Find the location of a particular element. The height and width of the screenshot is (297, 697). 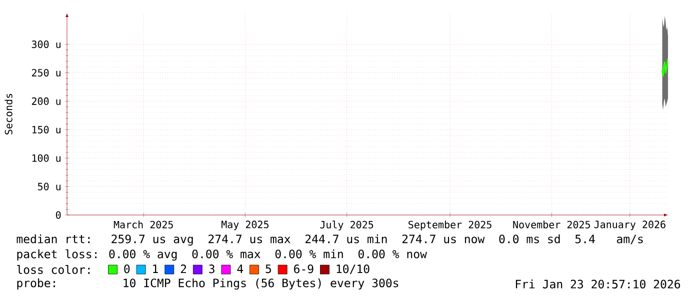

legend-label: 3 is located at coordinates (211, 269).